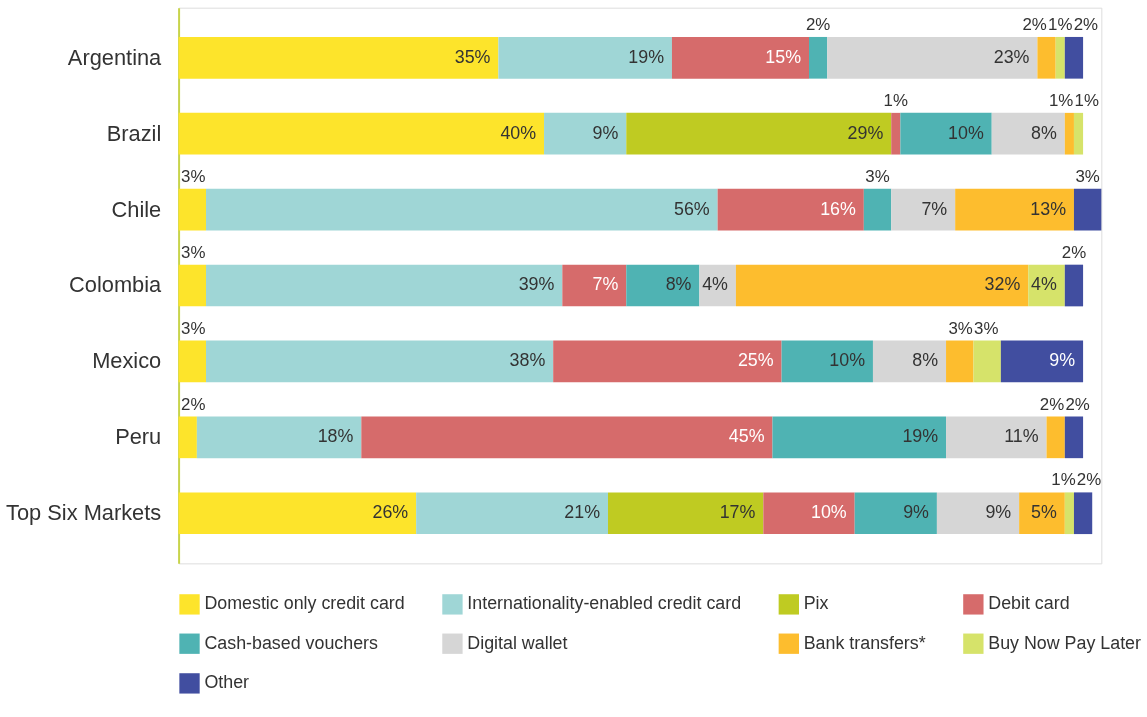 The image size is (1147, 717). Describe the element at coordinates (134, 133) in the screenshot. I see `y-tick-label: Brazil` at that location.